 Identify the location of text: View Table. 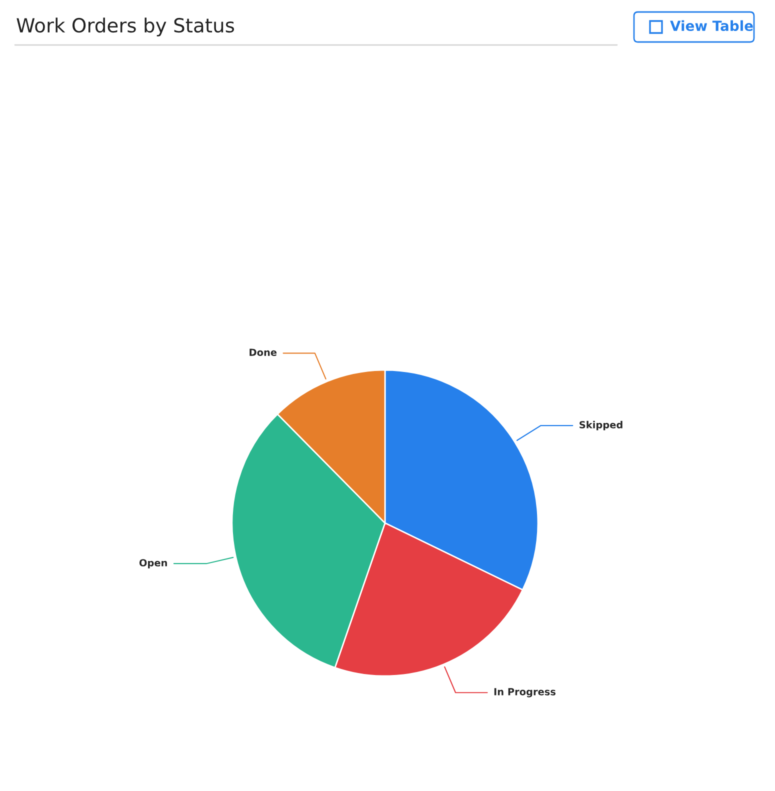
(711, 26).